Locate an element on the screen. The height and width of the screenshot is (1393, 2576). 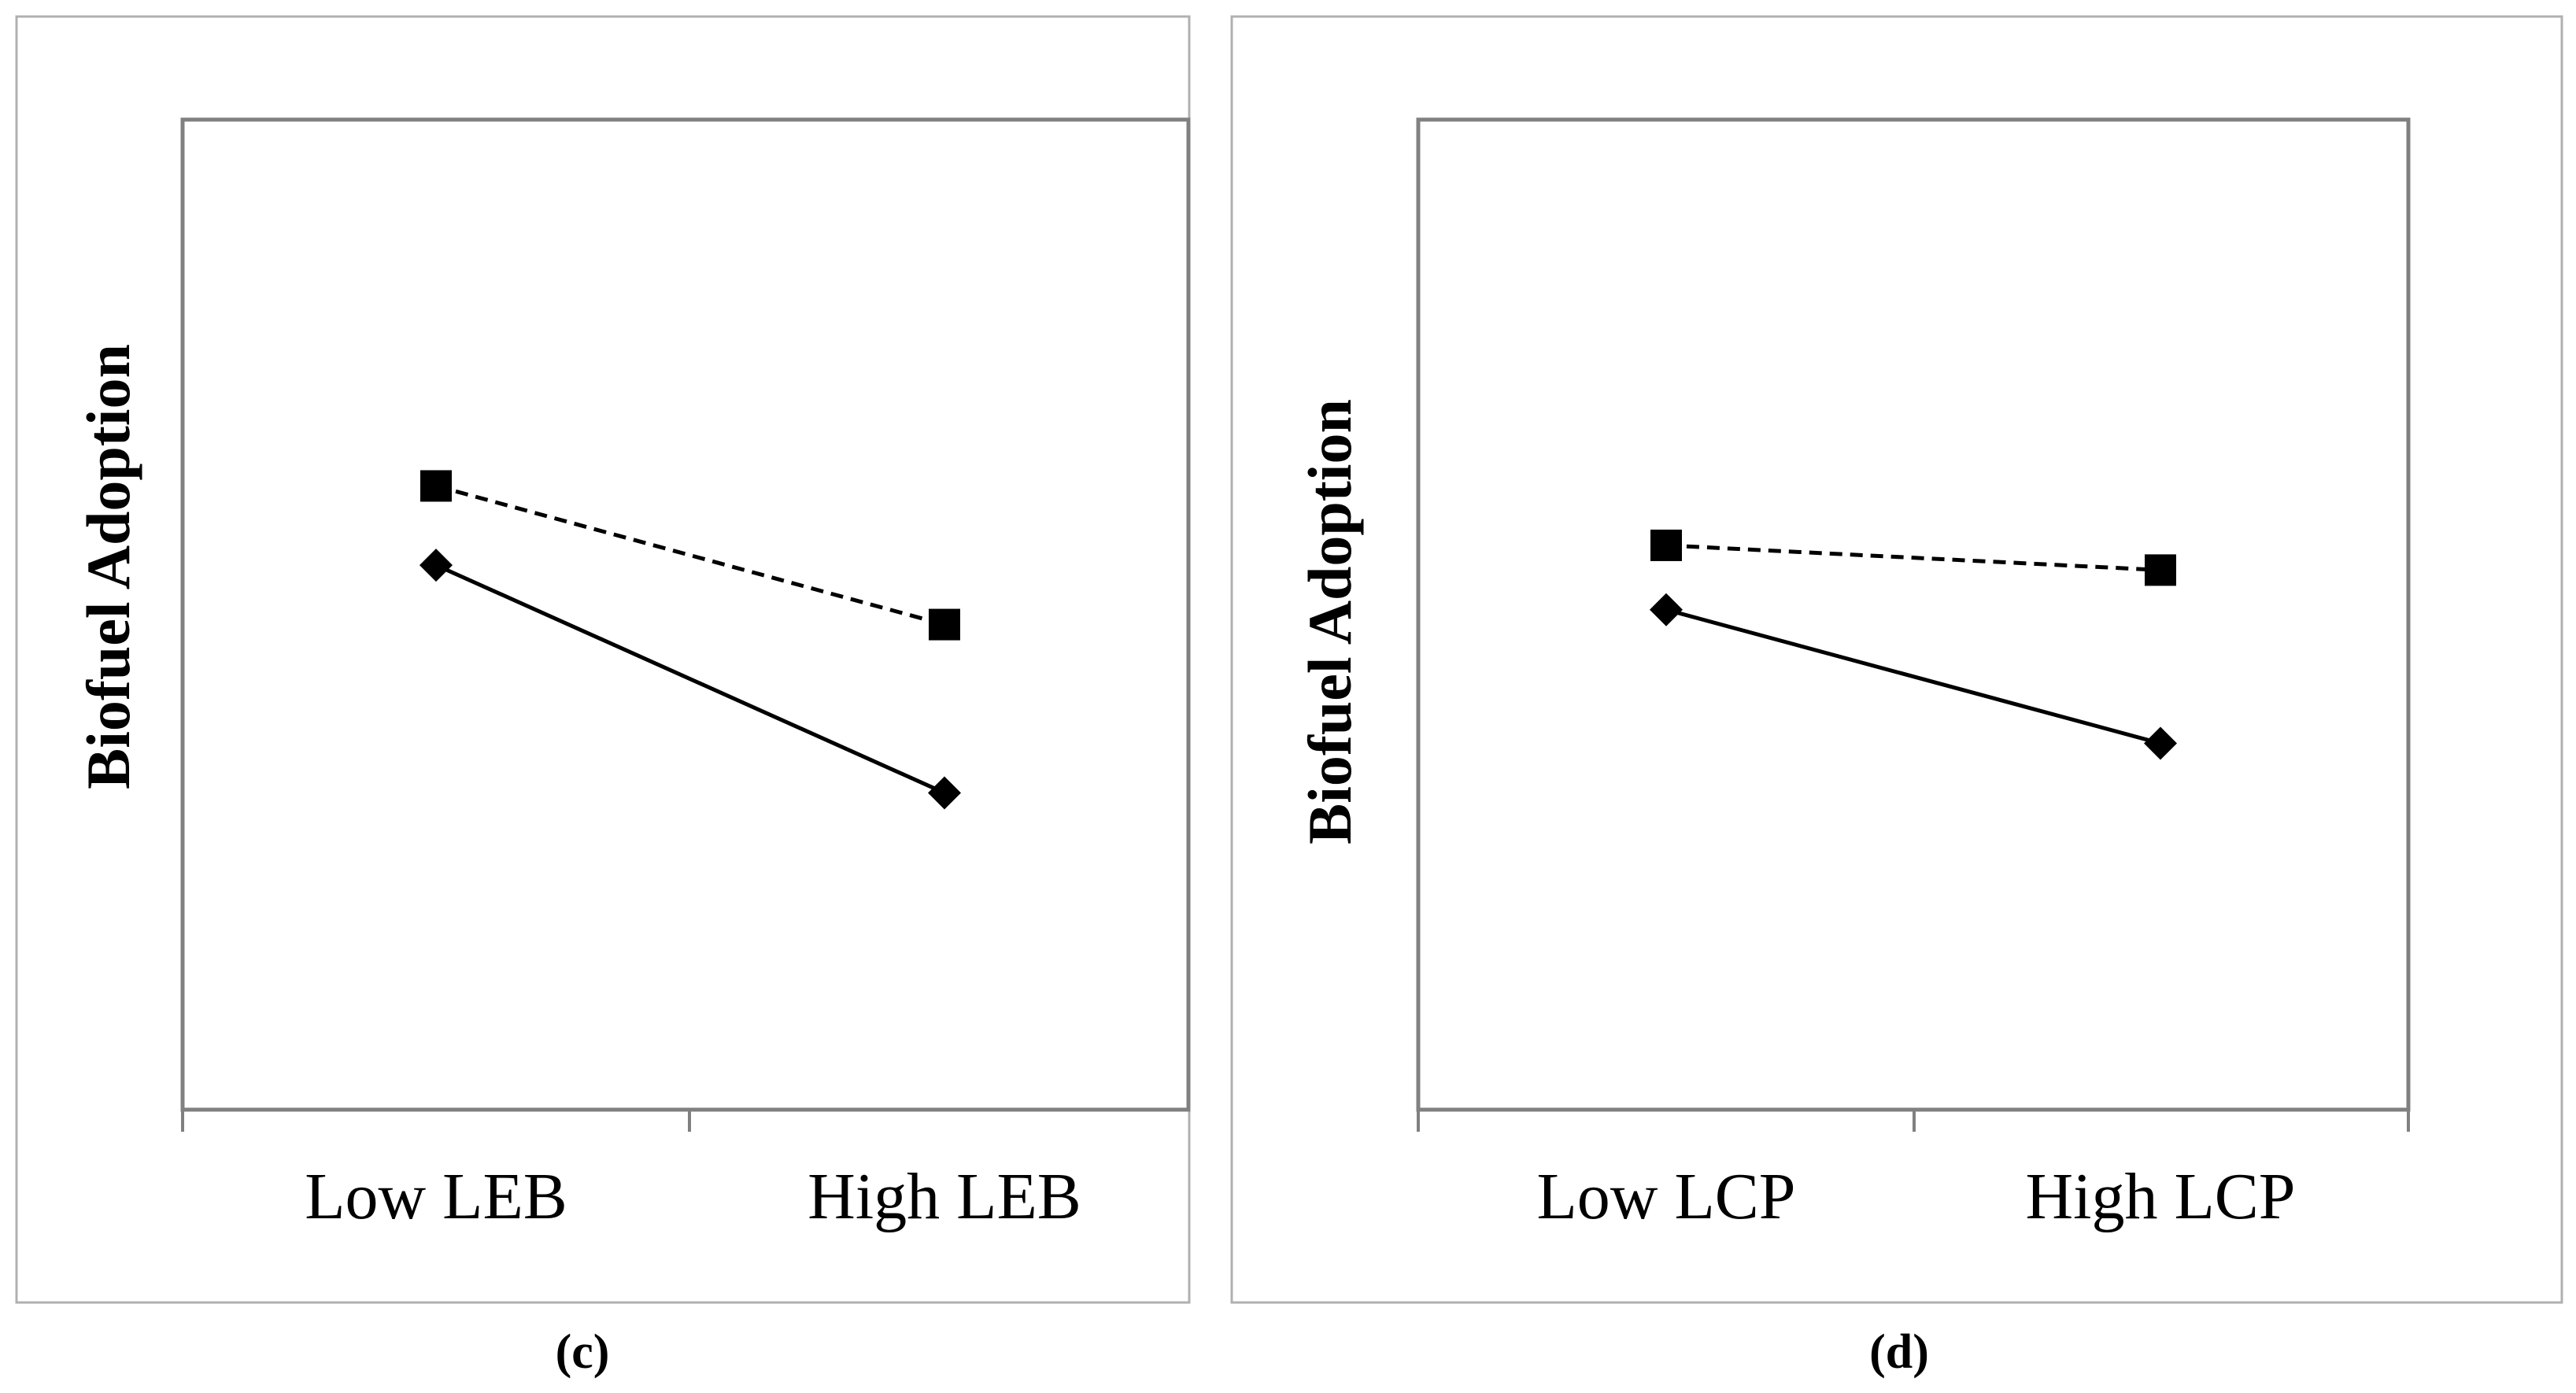
panel-d-series-line-dashed-square is located at coordinates (1913, 557).